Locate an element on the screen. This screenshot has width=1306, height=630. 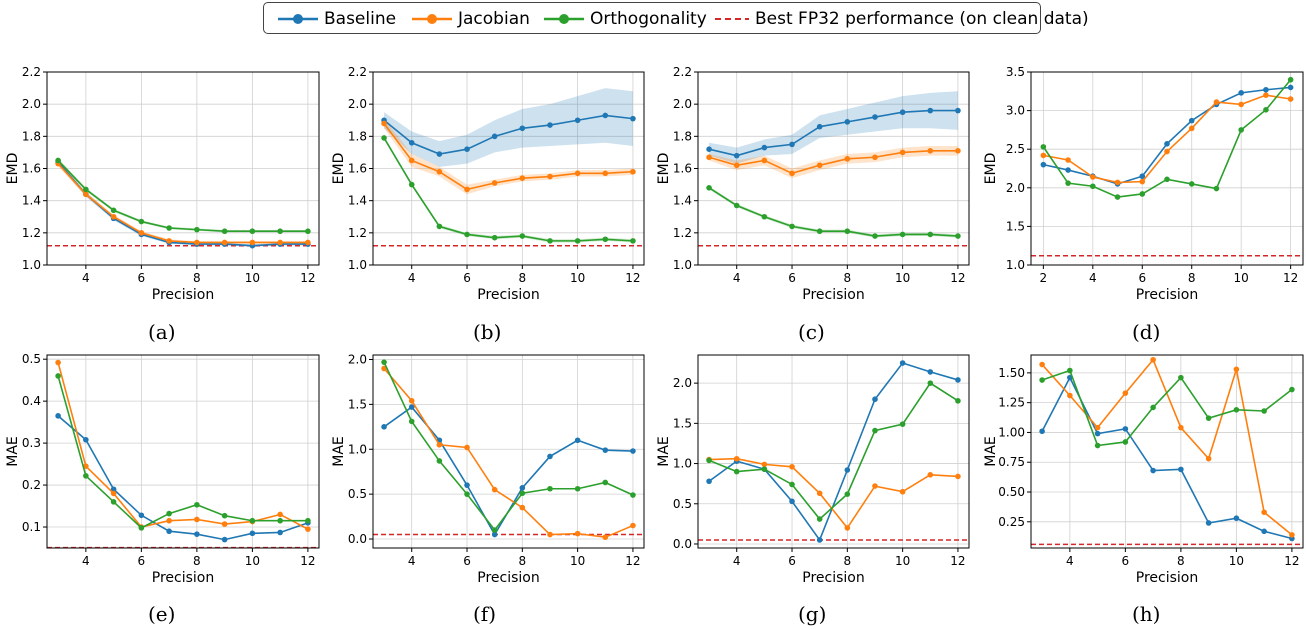
y-tick-label: 2.2 is located at coordinates (682, 72).